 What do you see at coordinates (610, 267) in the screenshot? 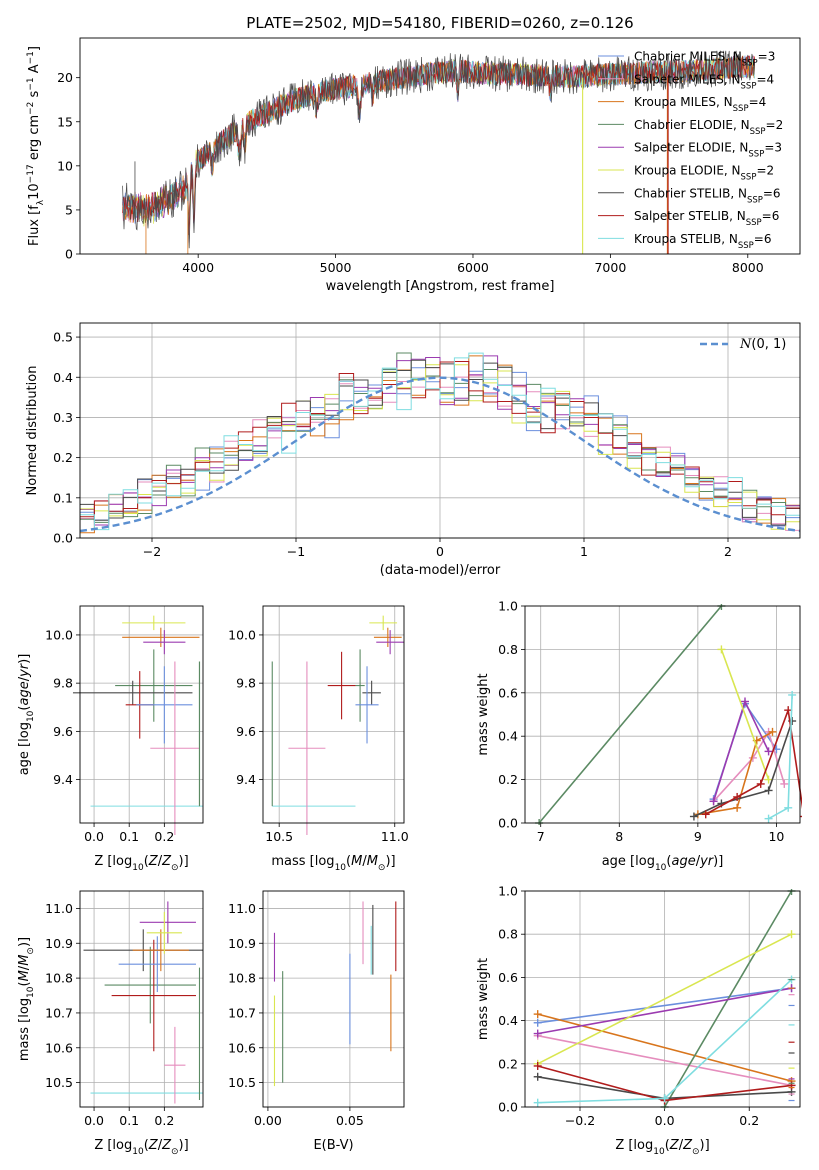
I see `x-tick-label: 7000` at bounding box center [610, 267].